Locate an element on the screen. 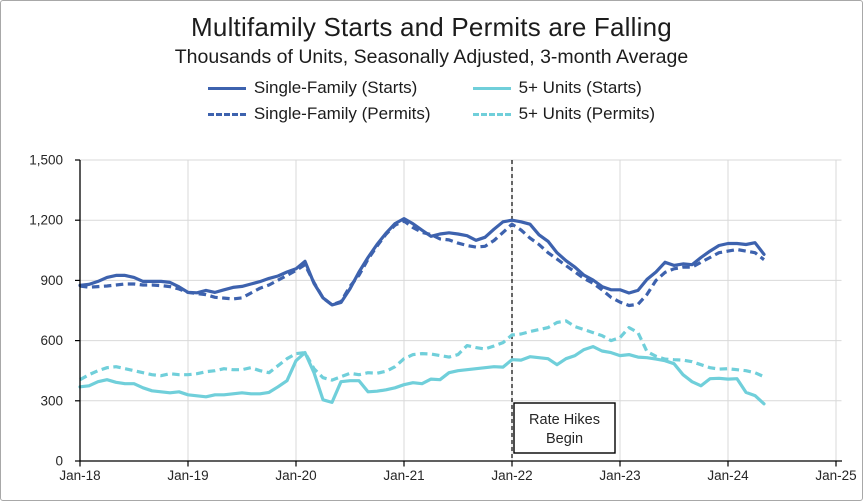 This screenshot has width=863, height=502. legend-label: Single-Family (Permits) is located at coordinates (342, 113).